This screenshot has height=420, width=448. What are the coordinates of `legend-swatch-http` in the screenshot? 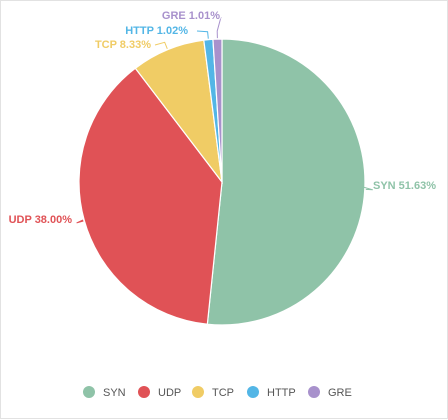 It's located at (253, 392).